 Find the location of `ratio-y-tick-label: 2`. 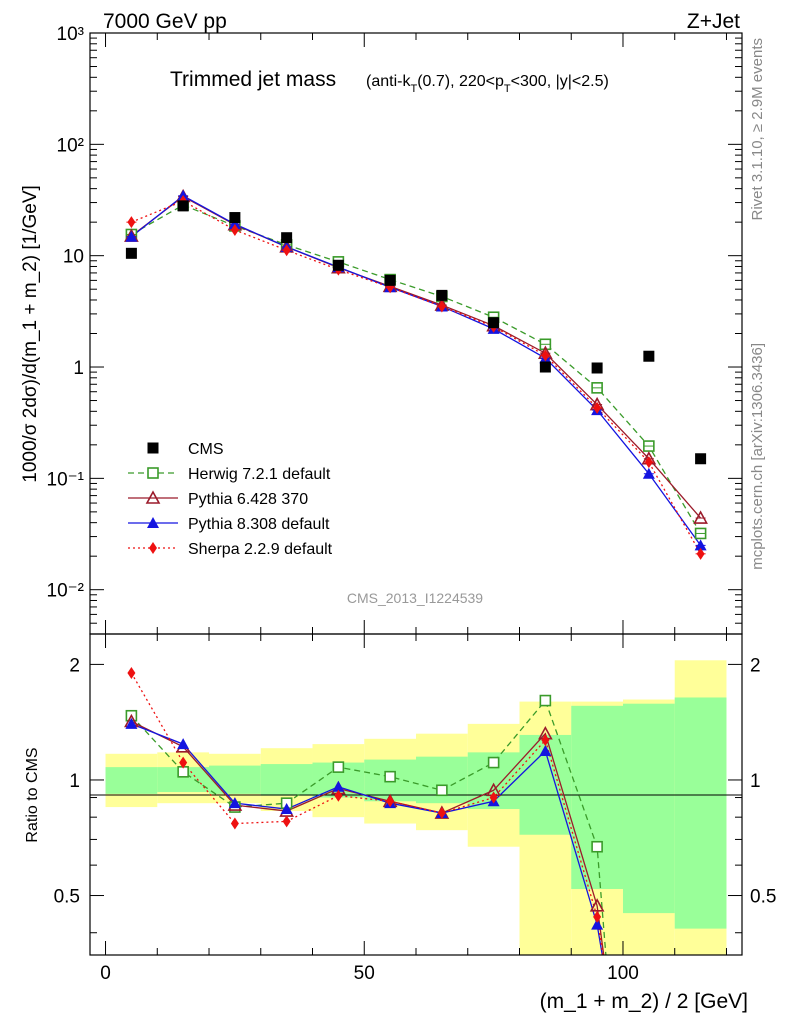

ratio-y-tick-label: 2 is located at coordinates (74, 665).